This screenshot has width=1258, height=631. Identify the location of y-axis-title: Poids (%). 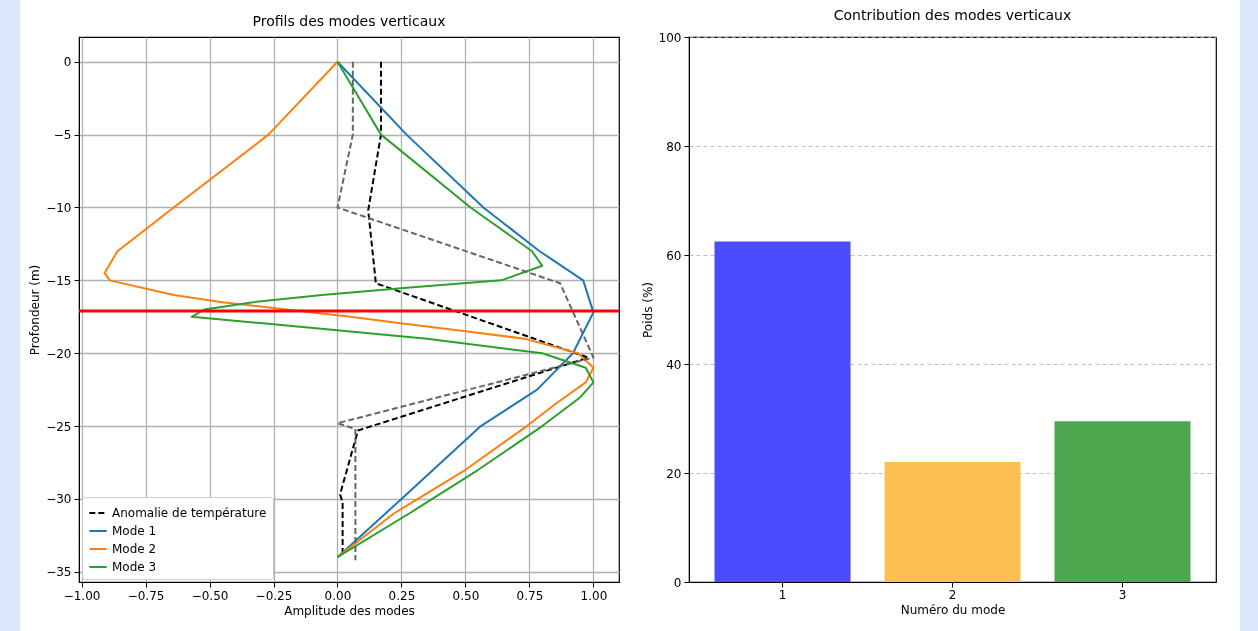
(647, 310).